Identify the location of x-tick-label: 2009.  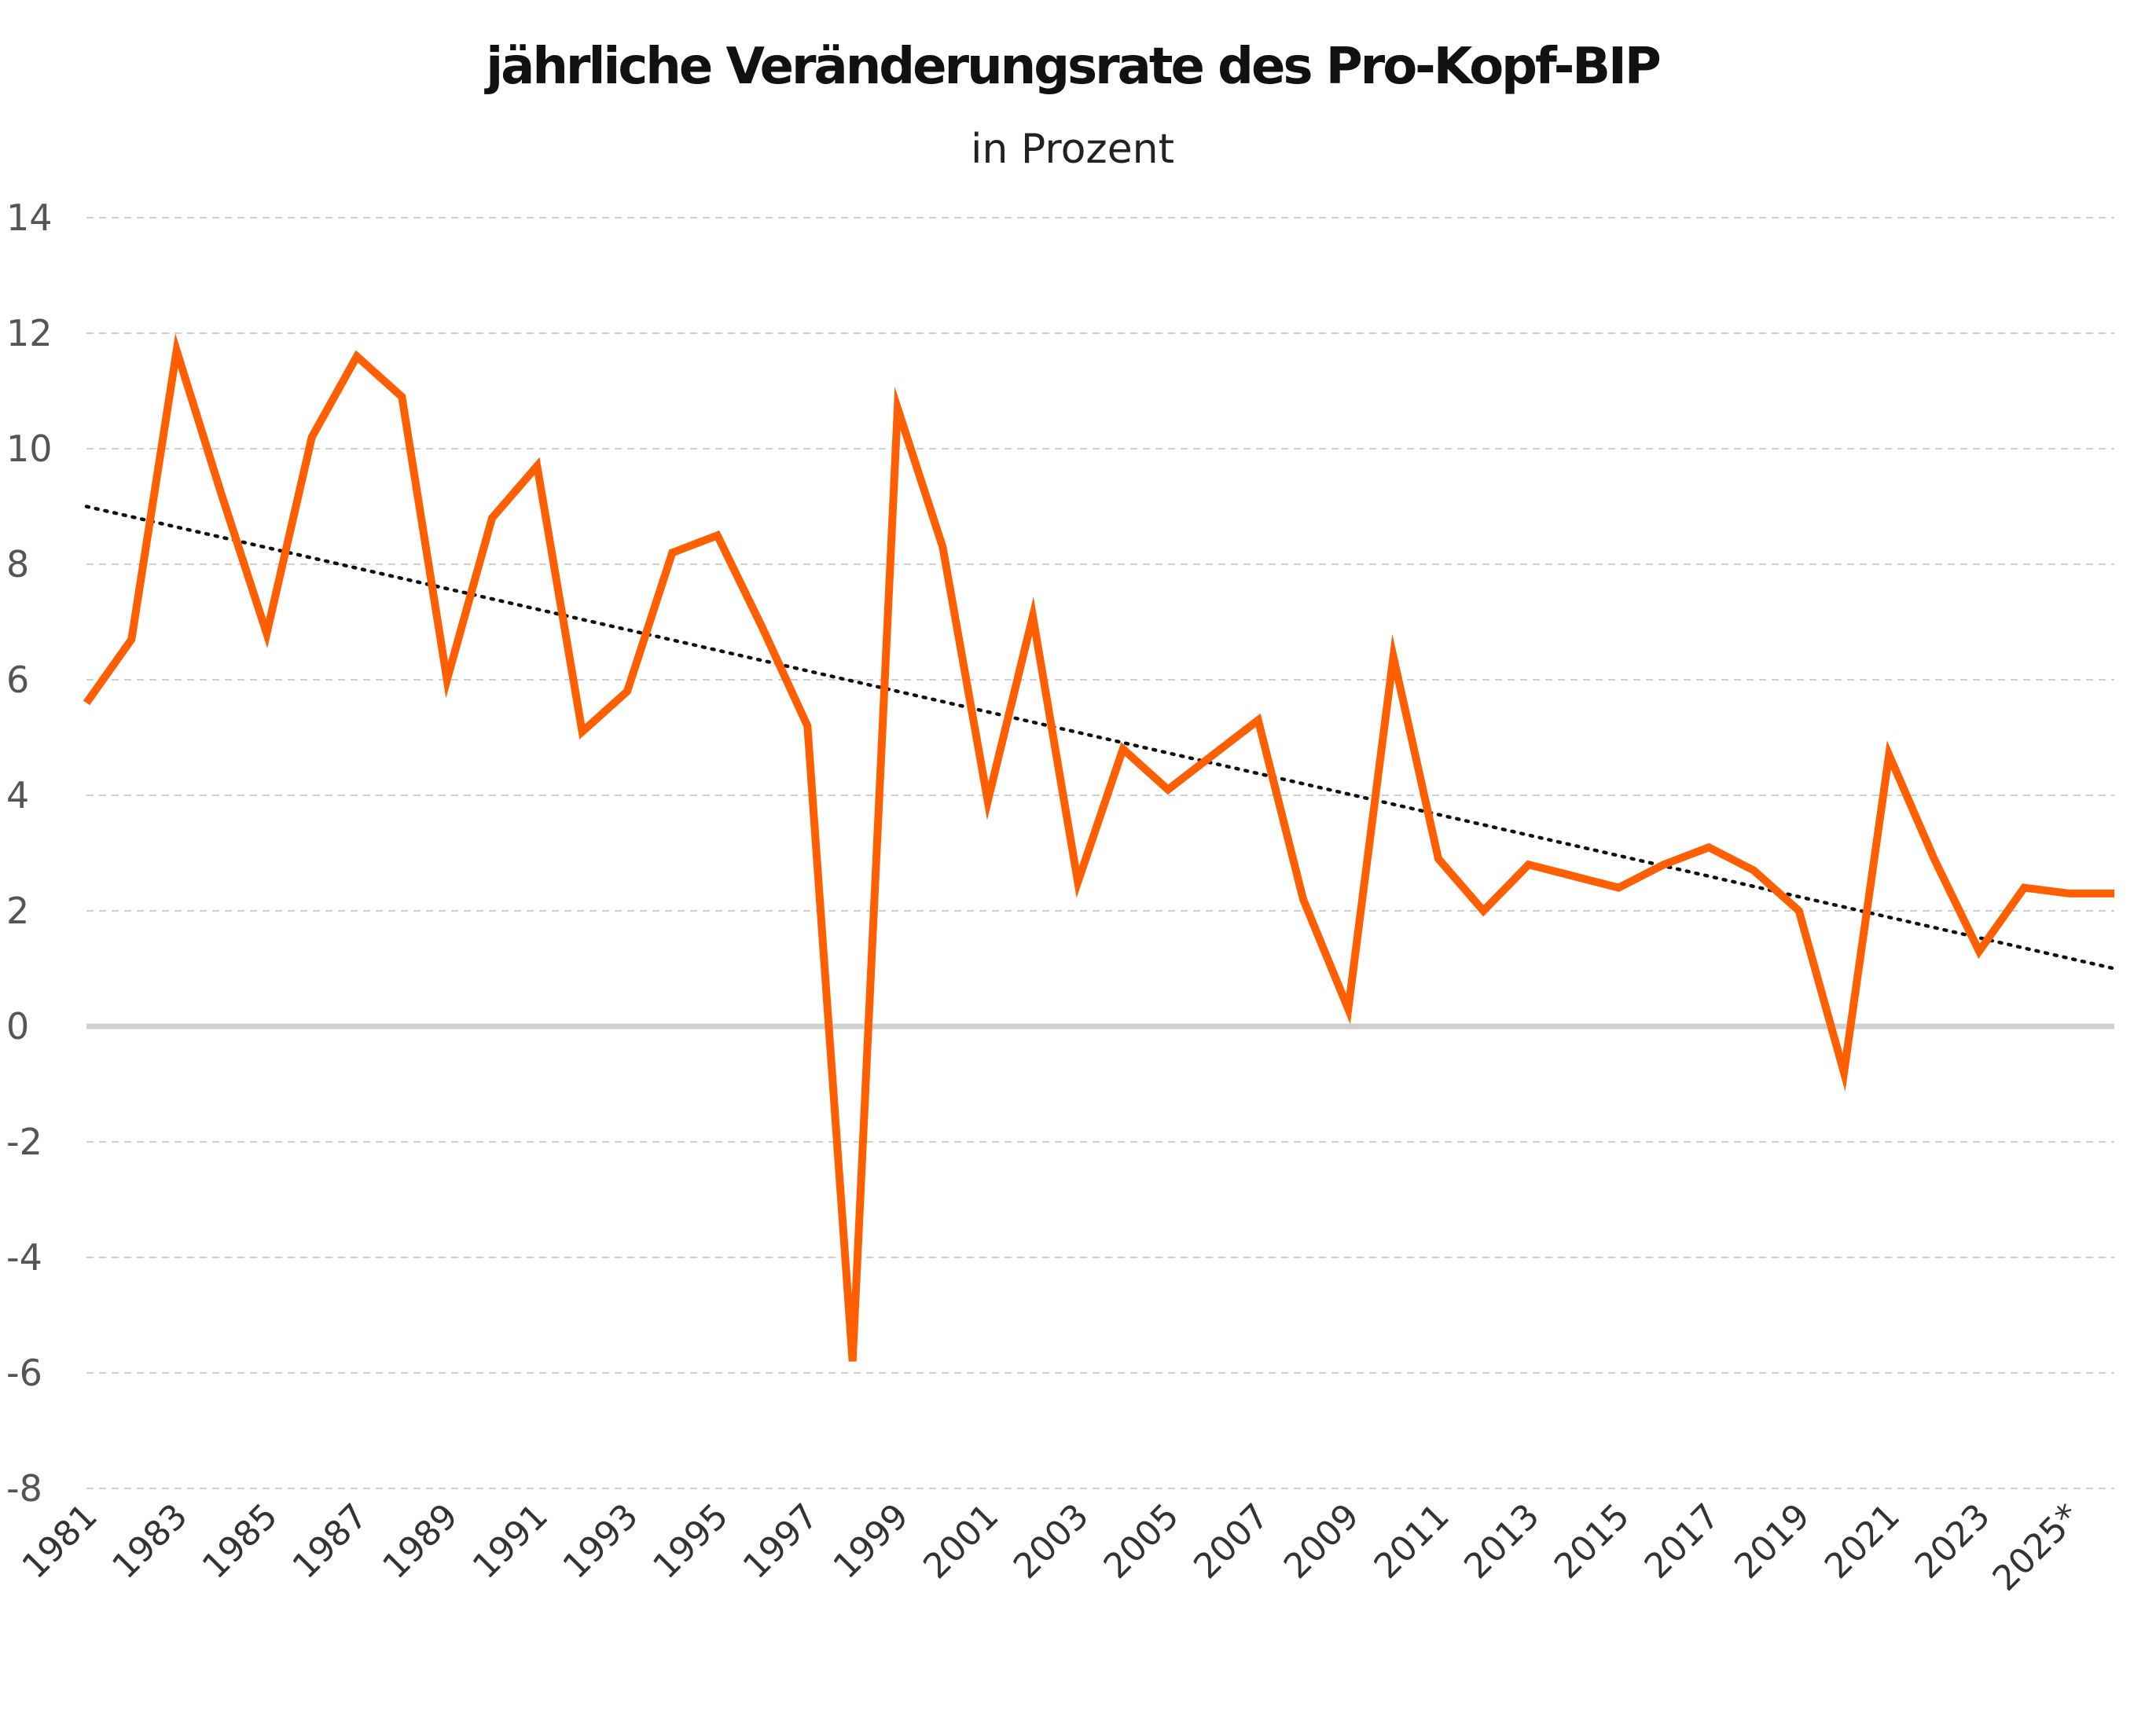
(1322, 1541).